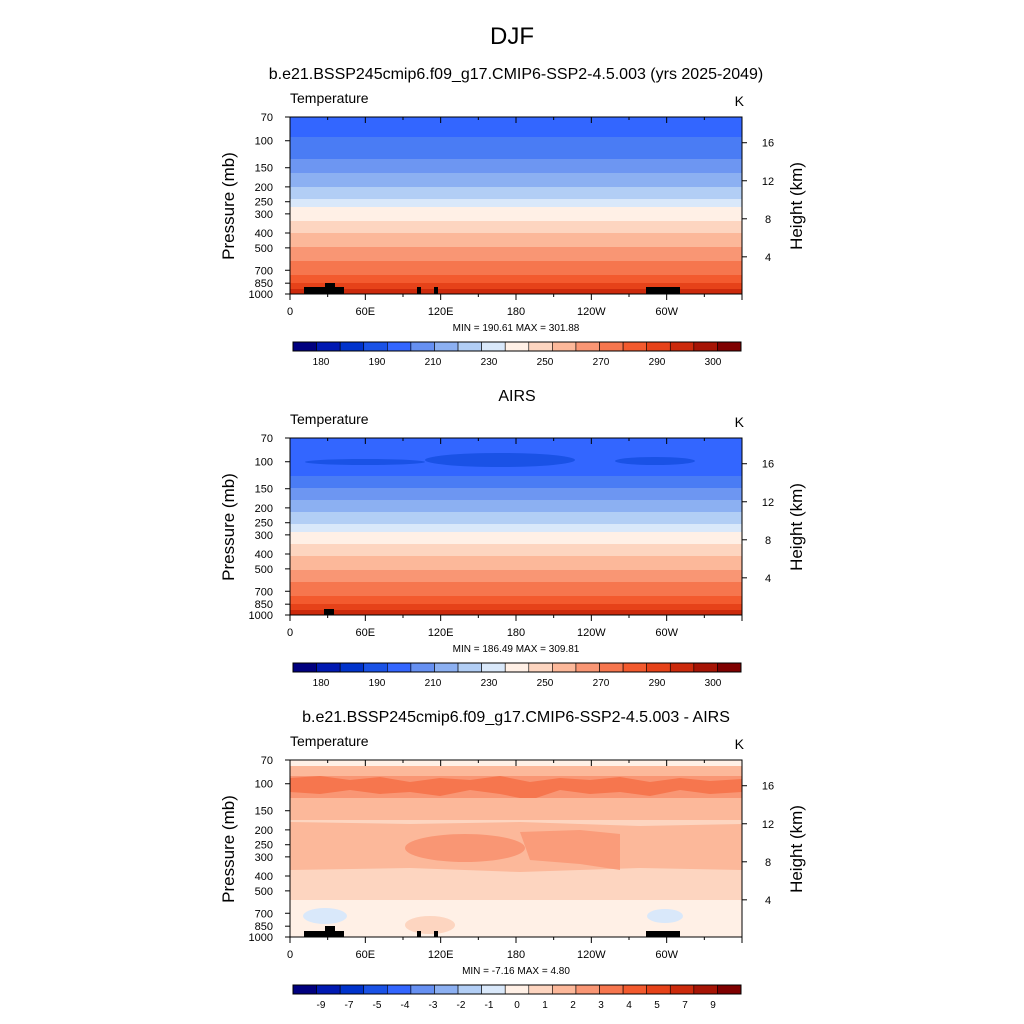 The height and width of the screenshot is (1024, 1024). I want to click on colorbar-label: 1, so click(545, 1005).